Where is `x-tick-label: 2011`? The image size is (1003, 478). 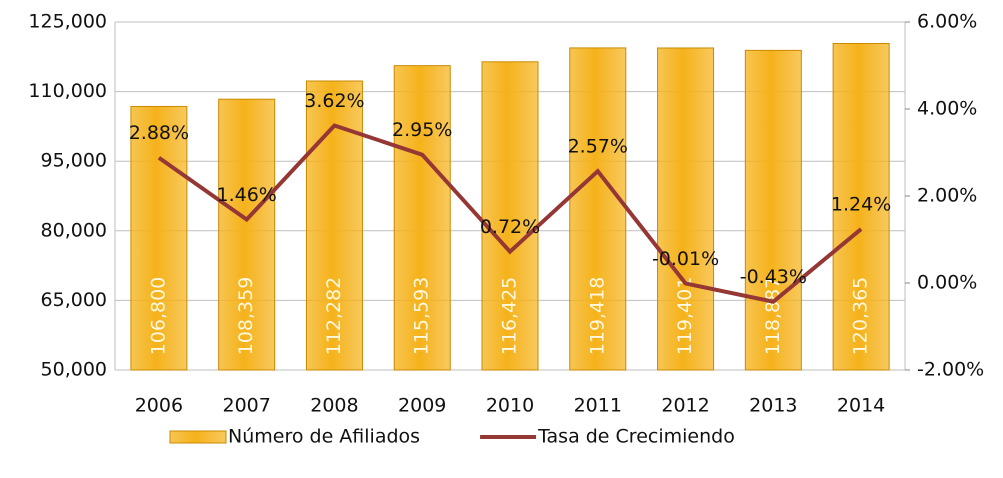
x-tick-label: 2011 is located at coordinates (598, 406).